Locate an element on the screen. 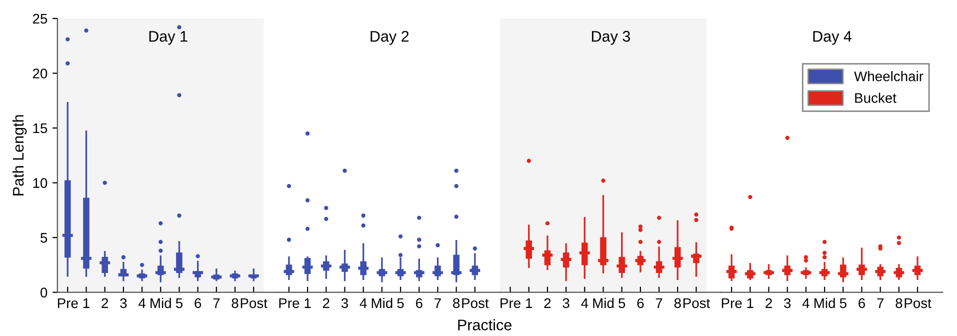 The image size is (957, 336). legend-label: Bucket is located at coordinates (875, 97).